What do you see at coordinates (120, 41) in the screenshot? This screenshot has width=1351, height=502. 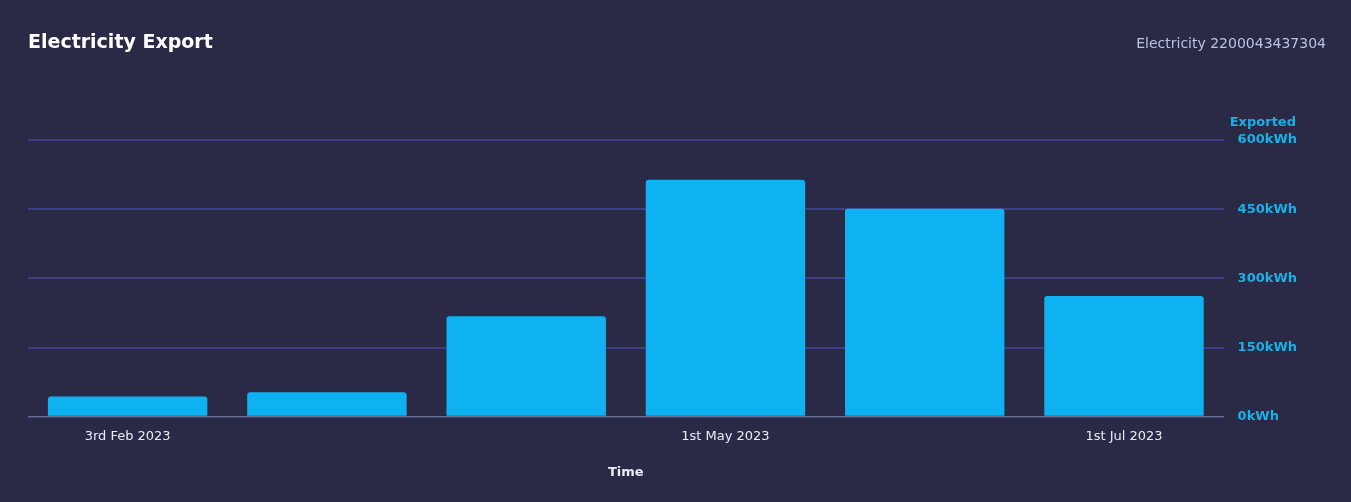 I see `chart-title: Electricity Export` at bounding box center [120, 41].